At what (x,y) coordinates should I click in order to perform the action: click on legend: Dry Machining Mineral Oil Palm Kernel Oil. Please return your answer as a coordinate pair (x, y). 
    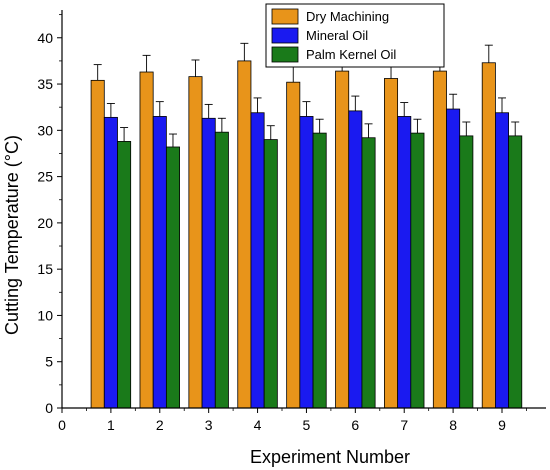
    Looking at the image, I should click on (355, 35).